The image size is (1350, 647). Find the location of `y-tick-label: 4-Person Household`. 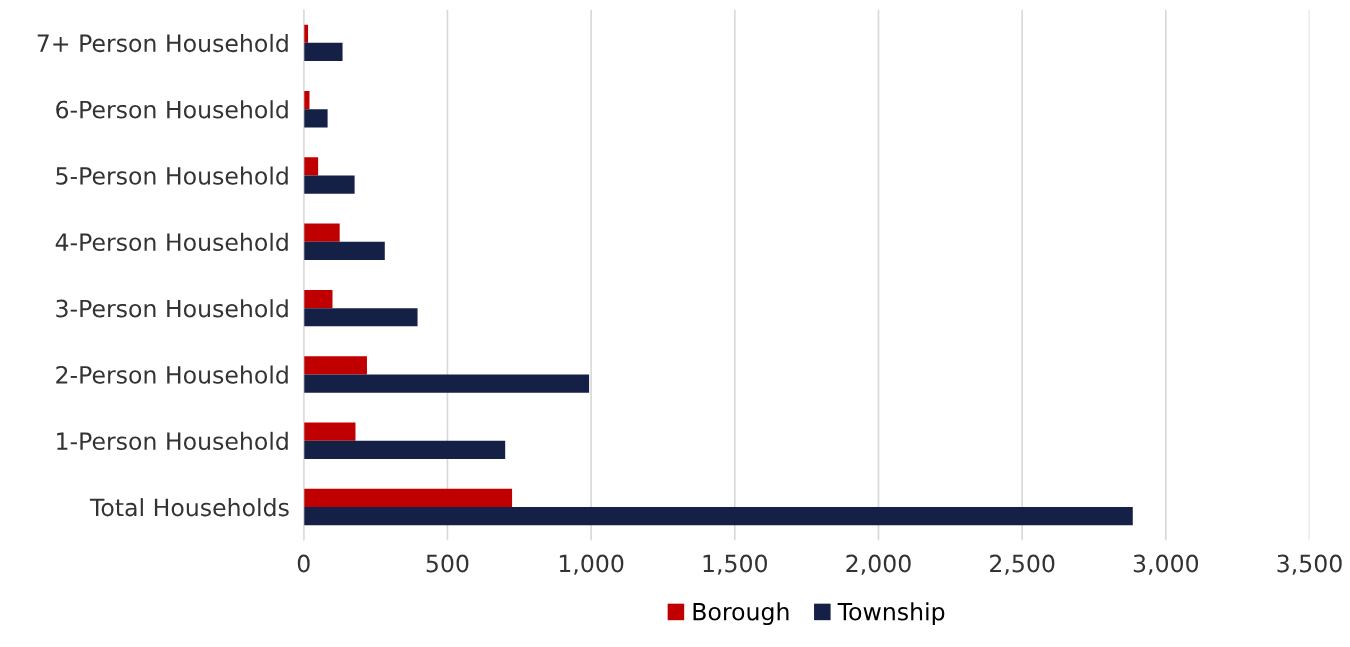

y-tick-label: 4-Person Household is located at coordinates (171, 242).